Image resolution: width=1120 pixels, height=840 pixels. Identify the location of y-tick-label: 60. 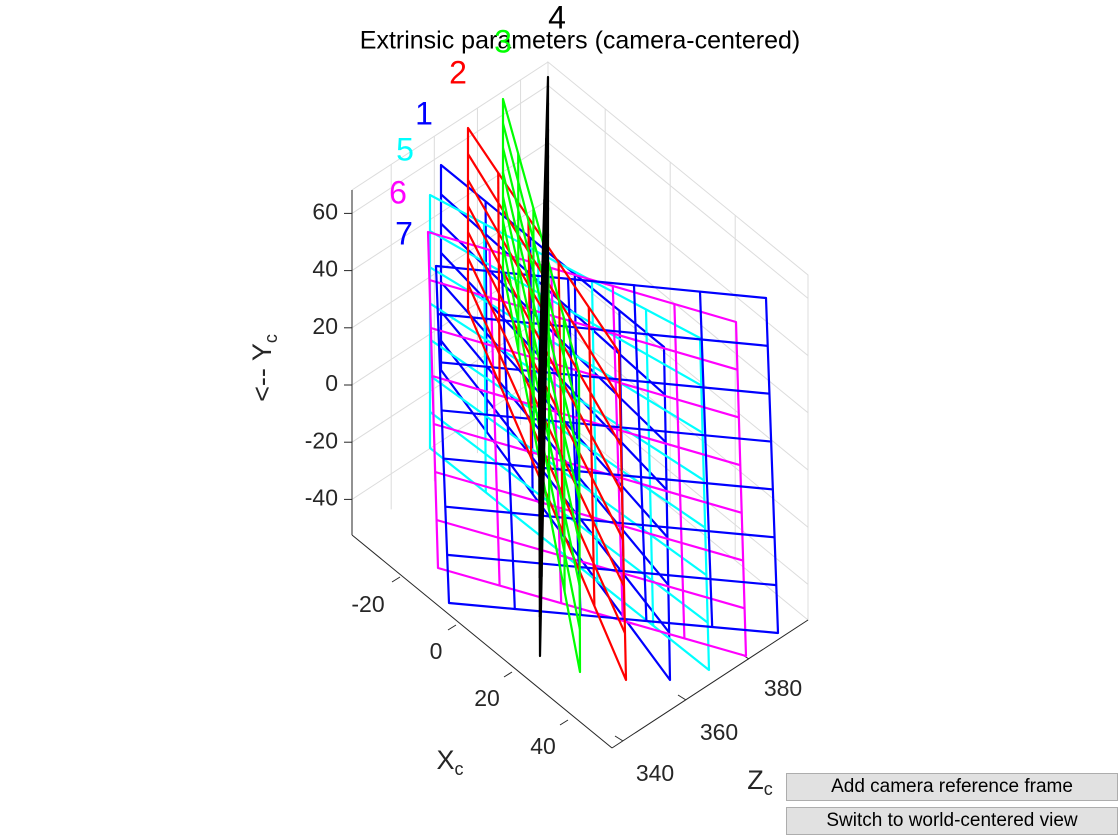
(325, 211).